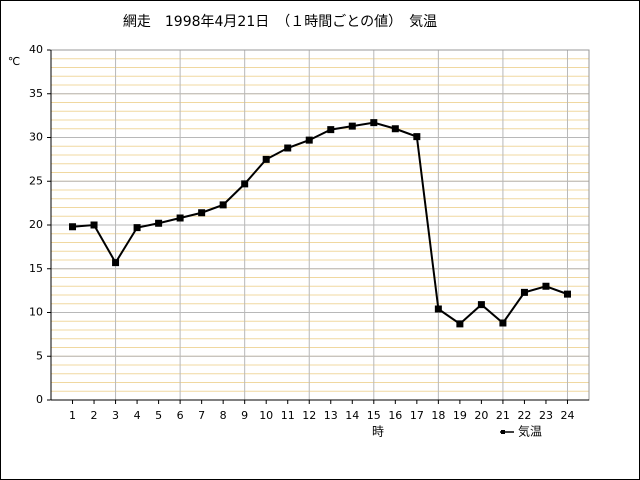  I want to click on x-tick-label: 19, so click(460, 415).